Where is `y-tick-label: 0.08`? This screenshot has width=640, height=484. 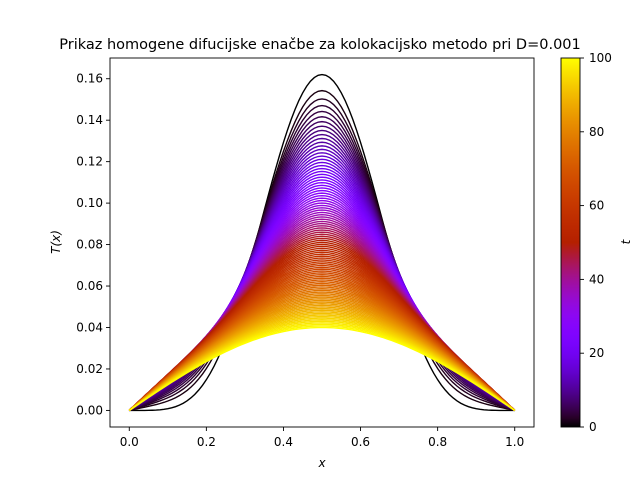 y-tick-label: 0.08 is located at coordinates (89, 245).